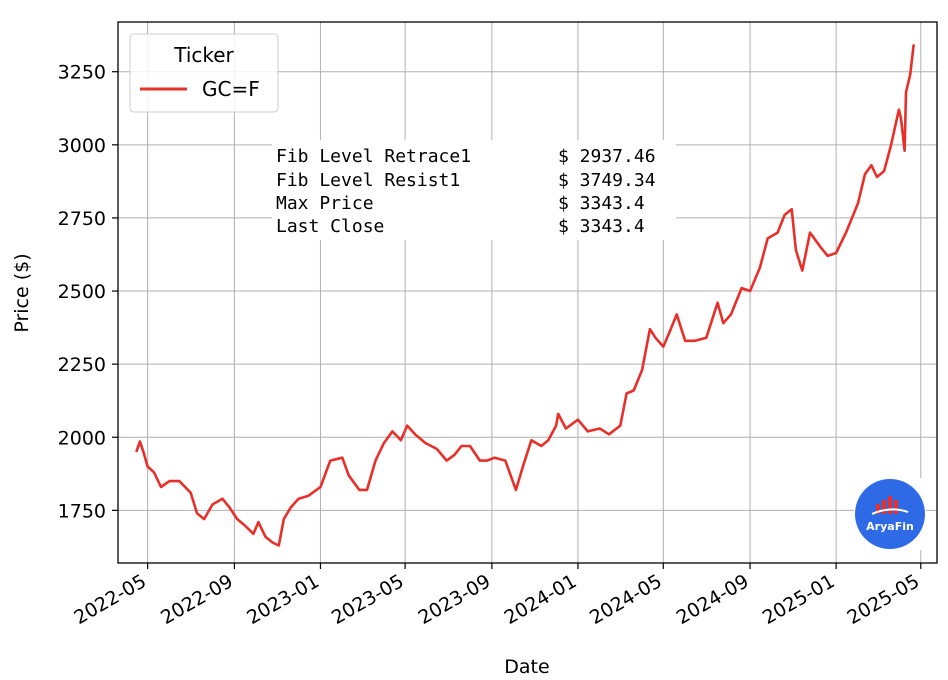 This screenshot has height=680, width=948. What do you see at coordinates (526, 667) in the screenshot?
I see `x-axis-title: Date` at bounding box center [526, 667].